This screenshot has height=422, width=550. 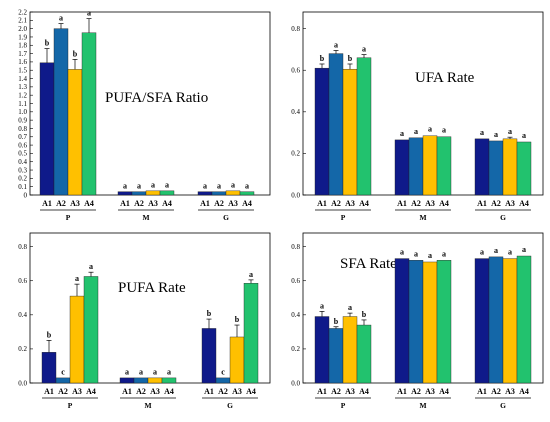 What do you see at coordinates (336, 356) in the screenshot?
I see `bar-P-A2` at bounding box center [336, 356].